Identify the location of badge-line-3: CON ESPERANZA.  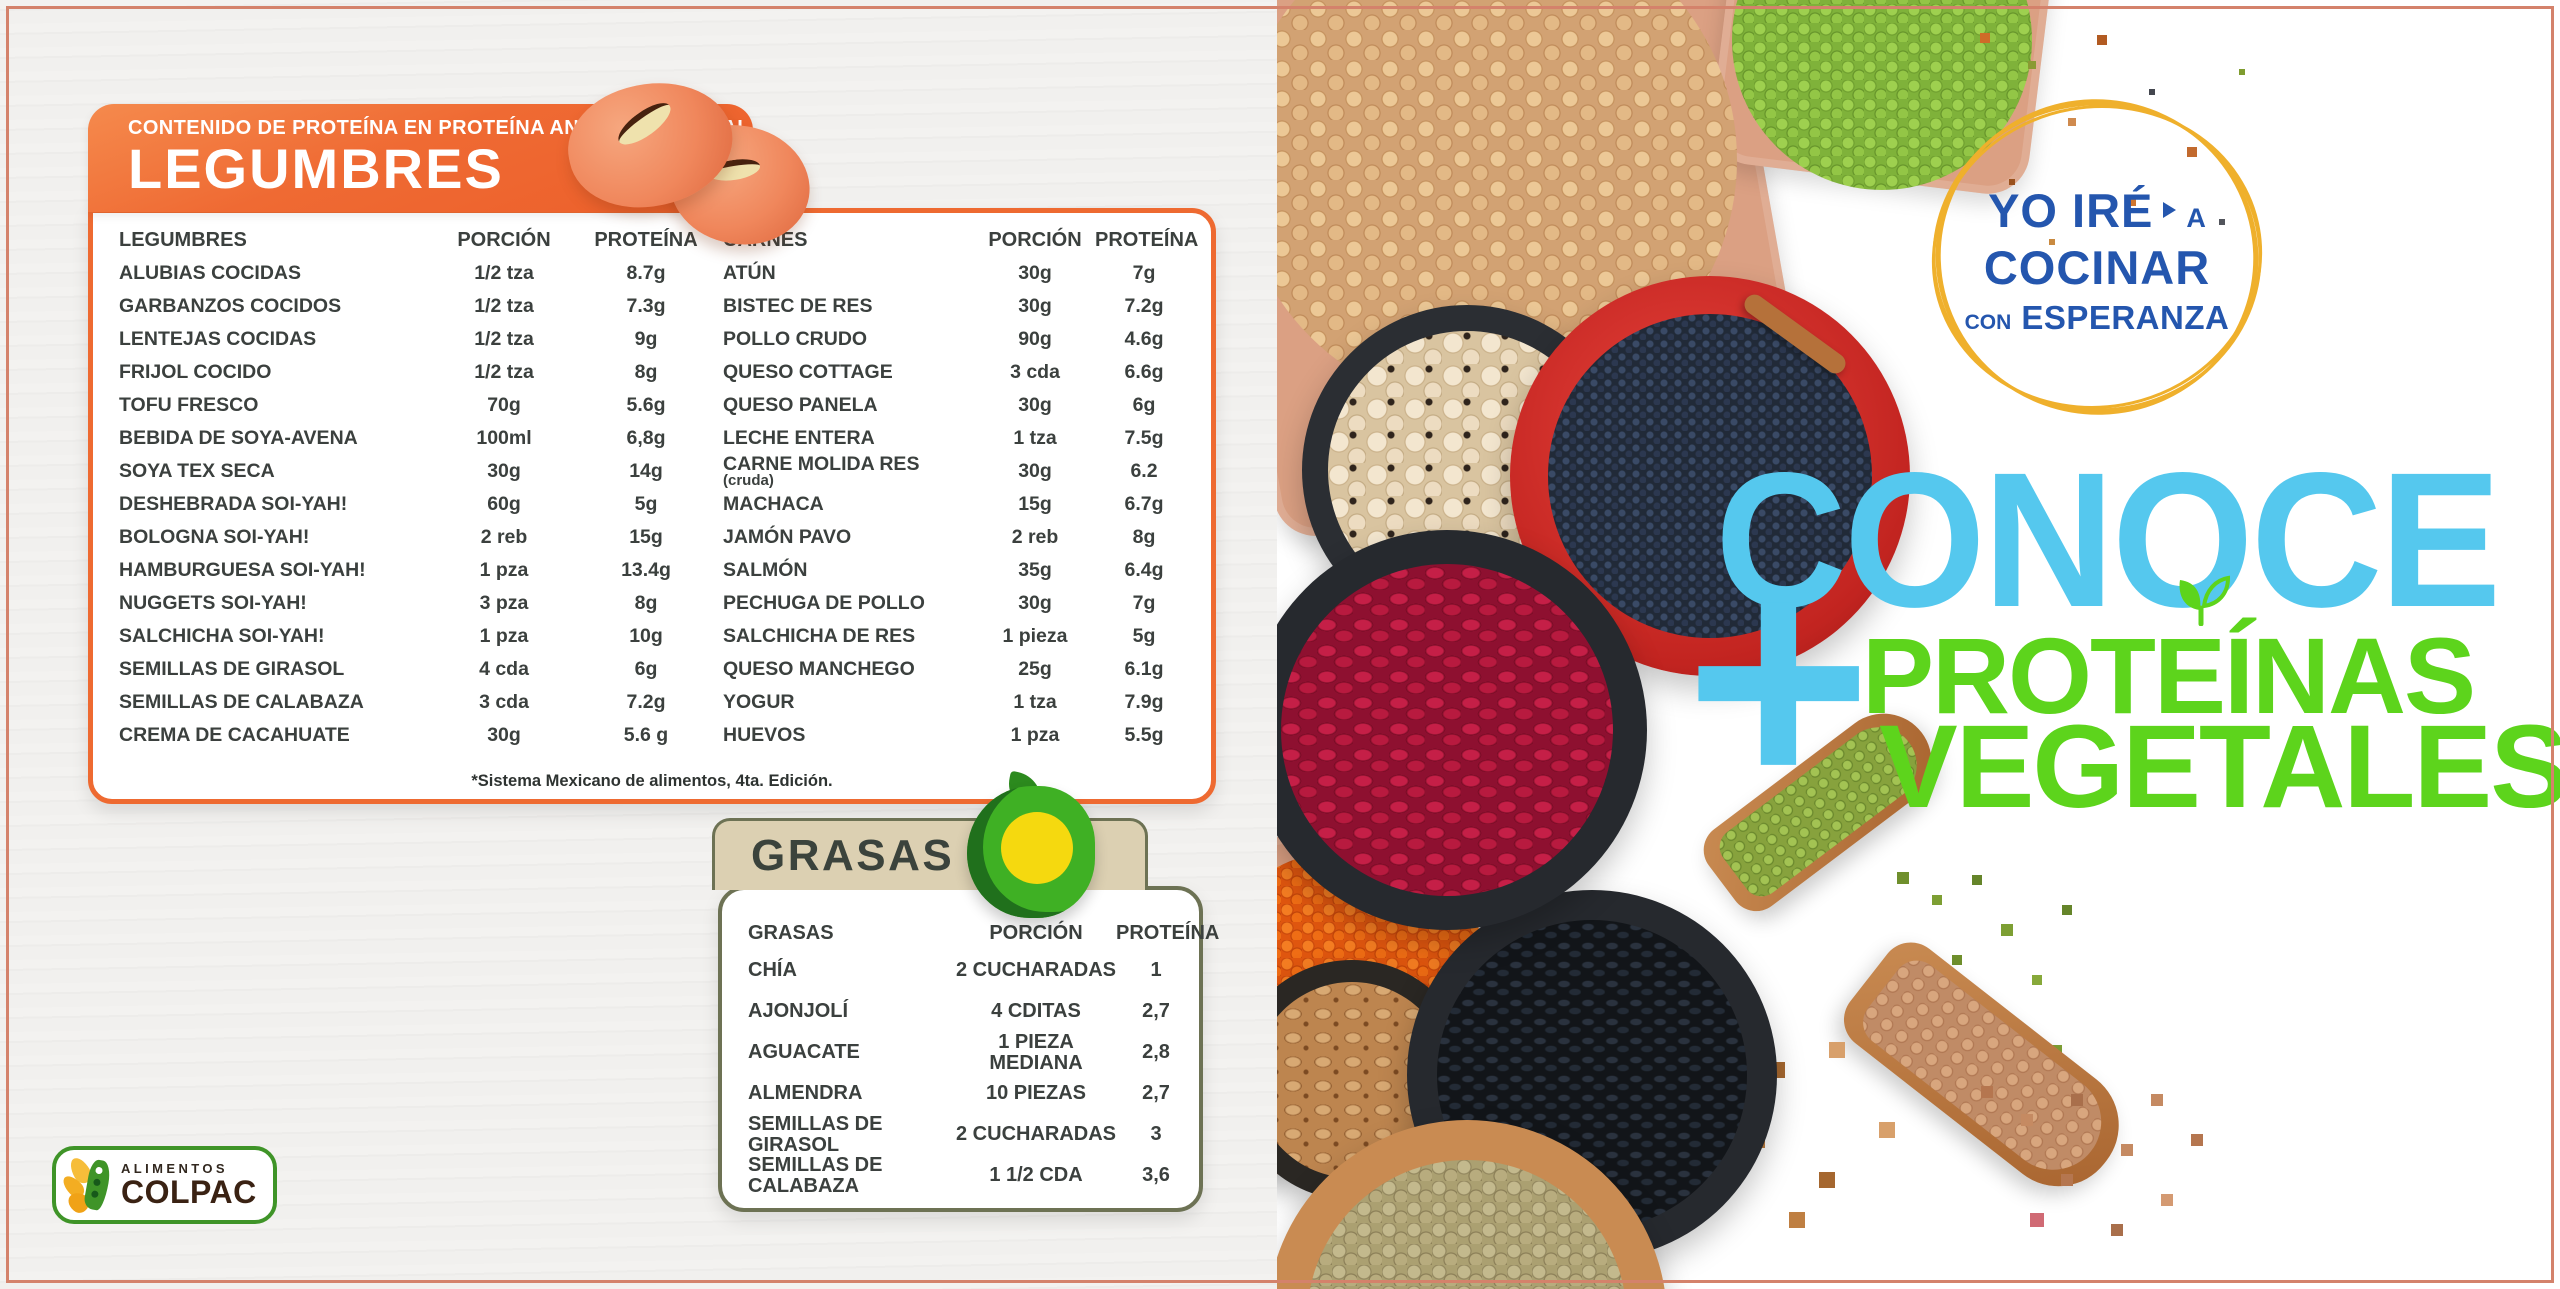
(2097, 317).